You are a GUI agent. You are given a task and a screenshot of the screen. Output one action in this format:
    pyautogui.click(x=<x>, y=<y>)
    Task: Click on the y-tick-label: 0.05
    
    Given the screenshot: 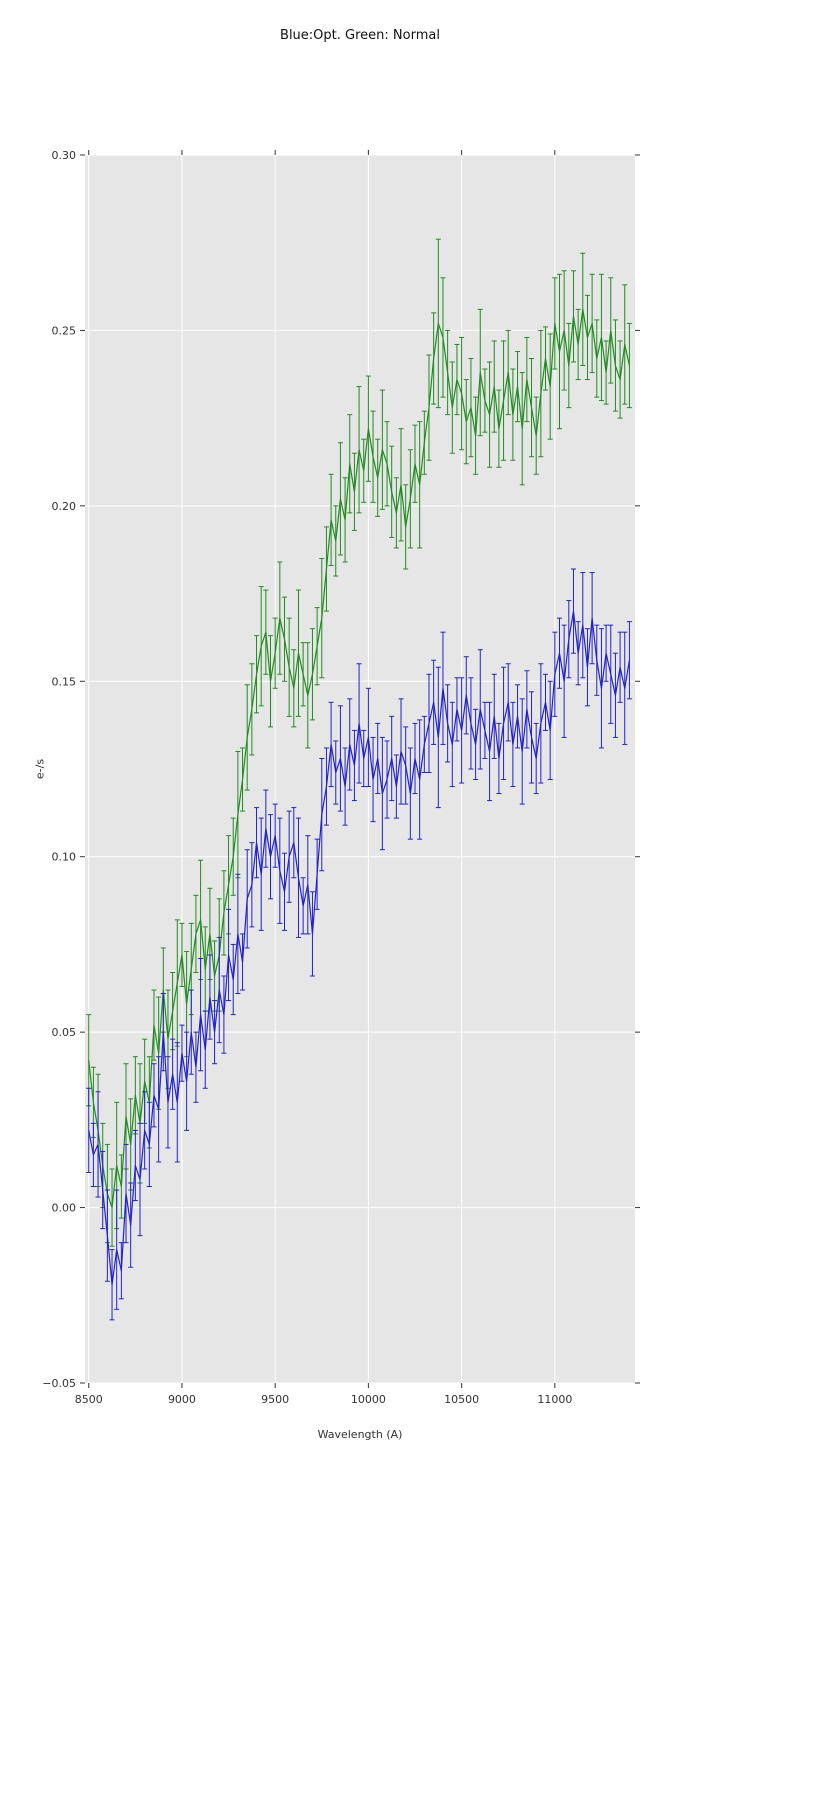 What is the action you would take?
    pyautogui.click(x=64, y=1032)
    